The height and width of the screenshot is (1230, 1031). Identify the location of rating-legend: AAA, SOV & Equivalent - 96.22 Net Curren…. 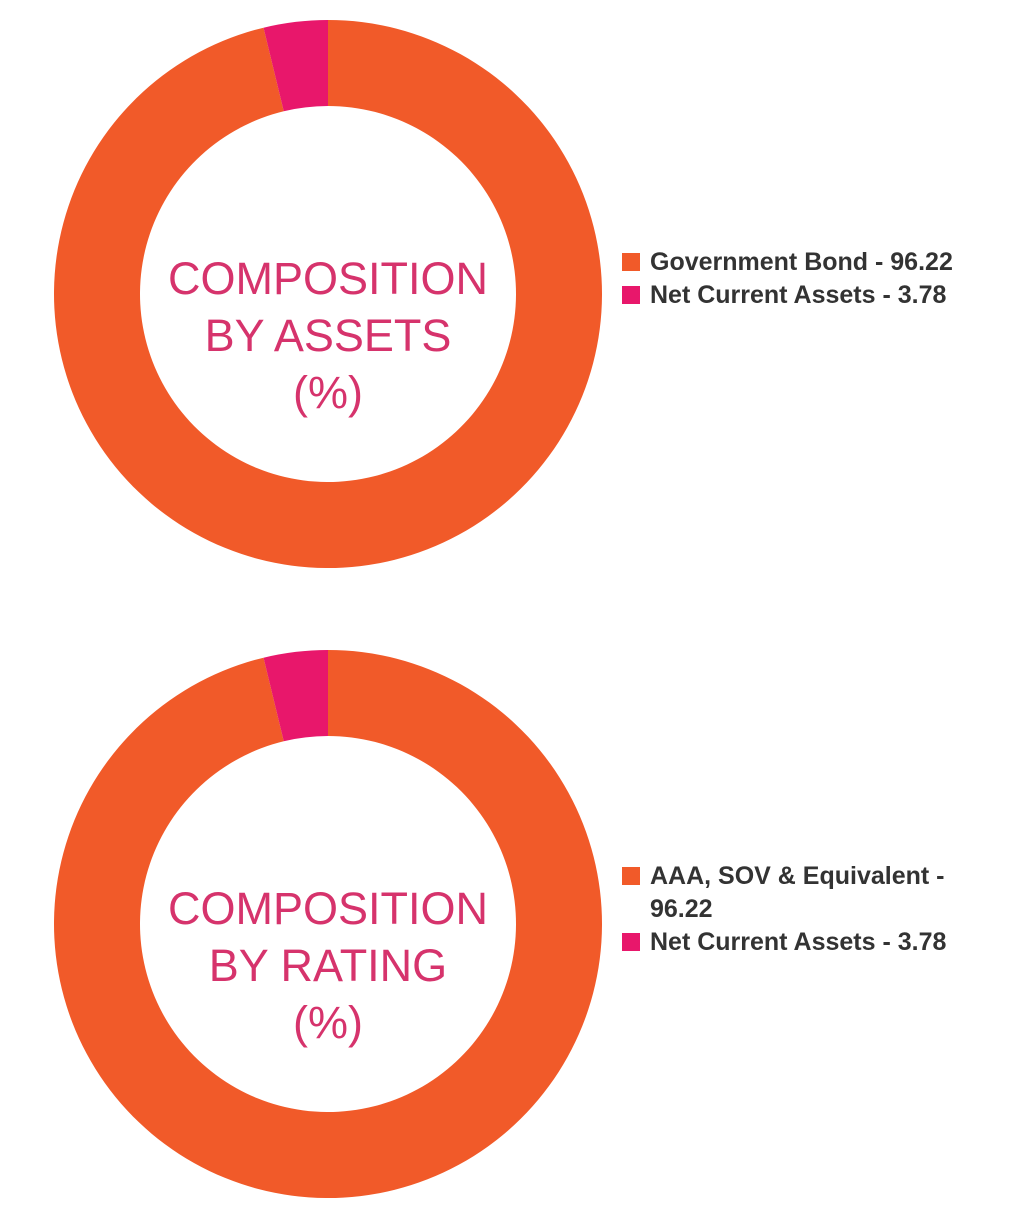
(812, 909).